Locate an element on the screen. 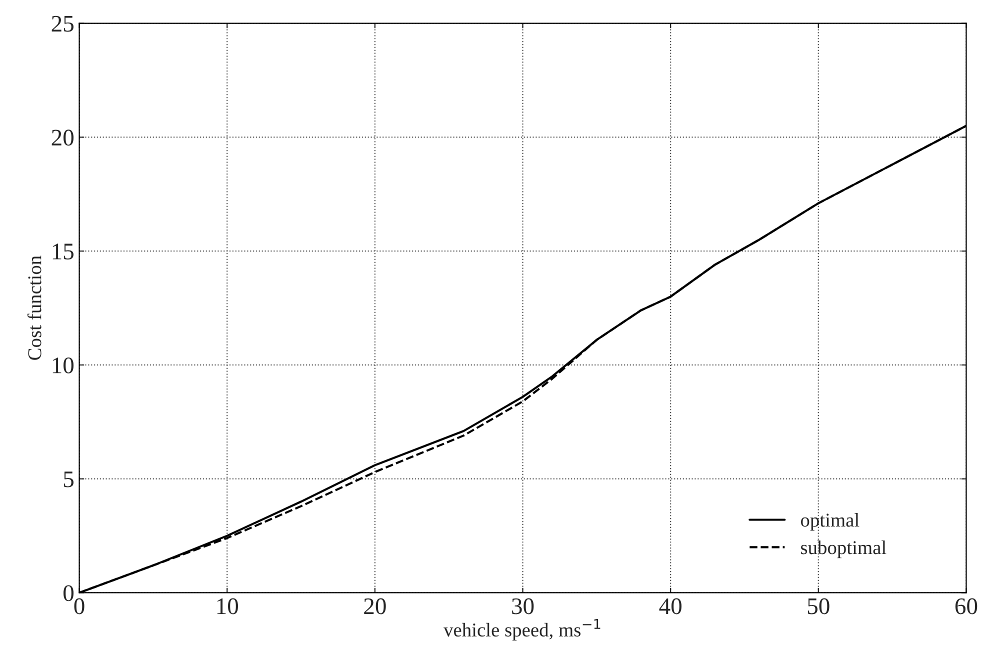 This screenshot has height=666, width=991. y-tick-label: 15 is located at coordinates (63, 252).